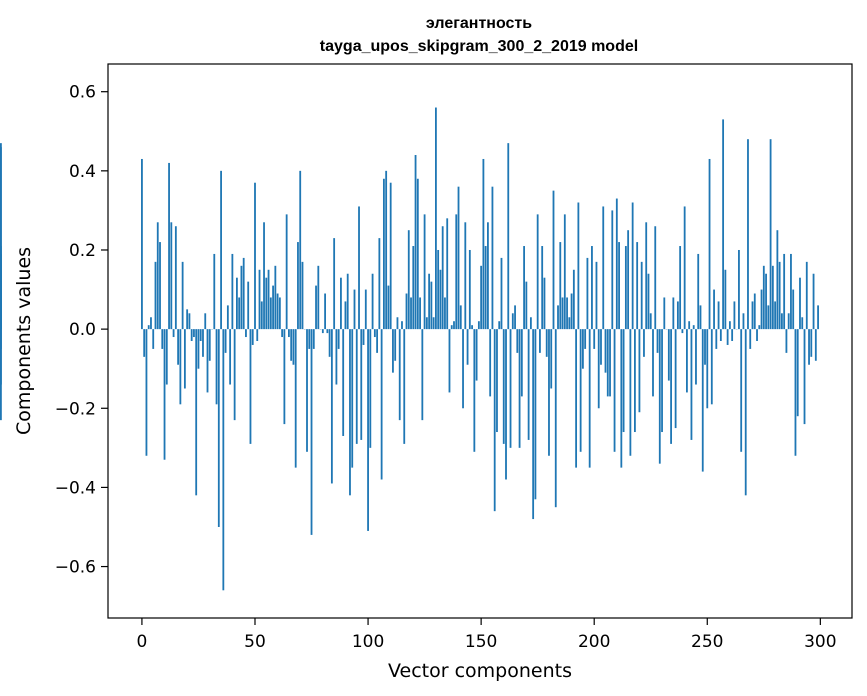  I want to click on y-axis-label: Components values, so click(24, 341).